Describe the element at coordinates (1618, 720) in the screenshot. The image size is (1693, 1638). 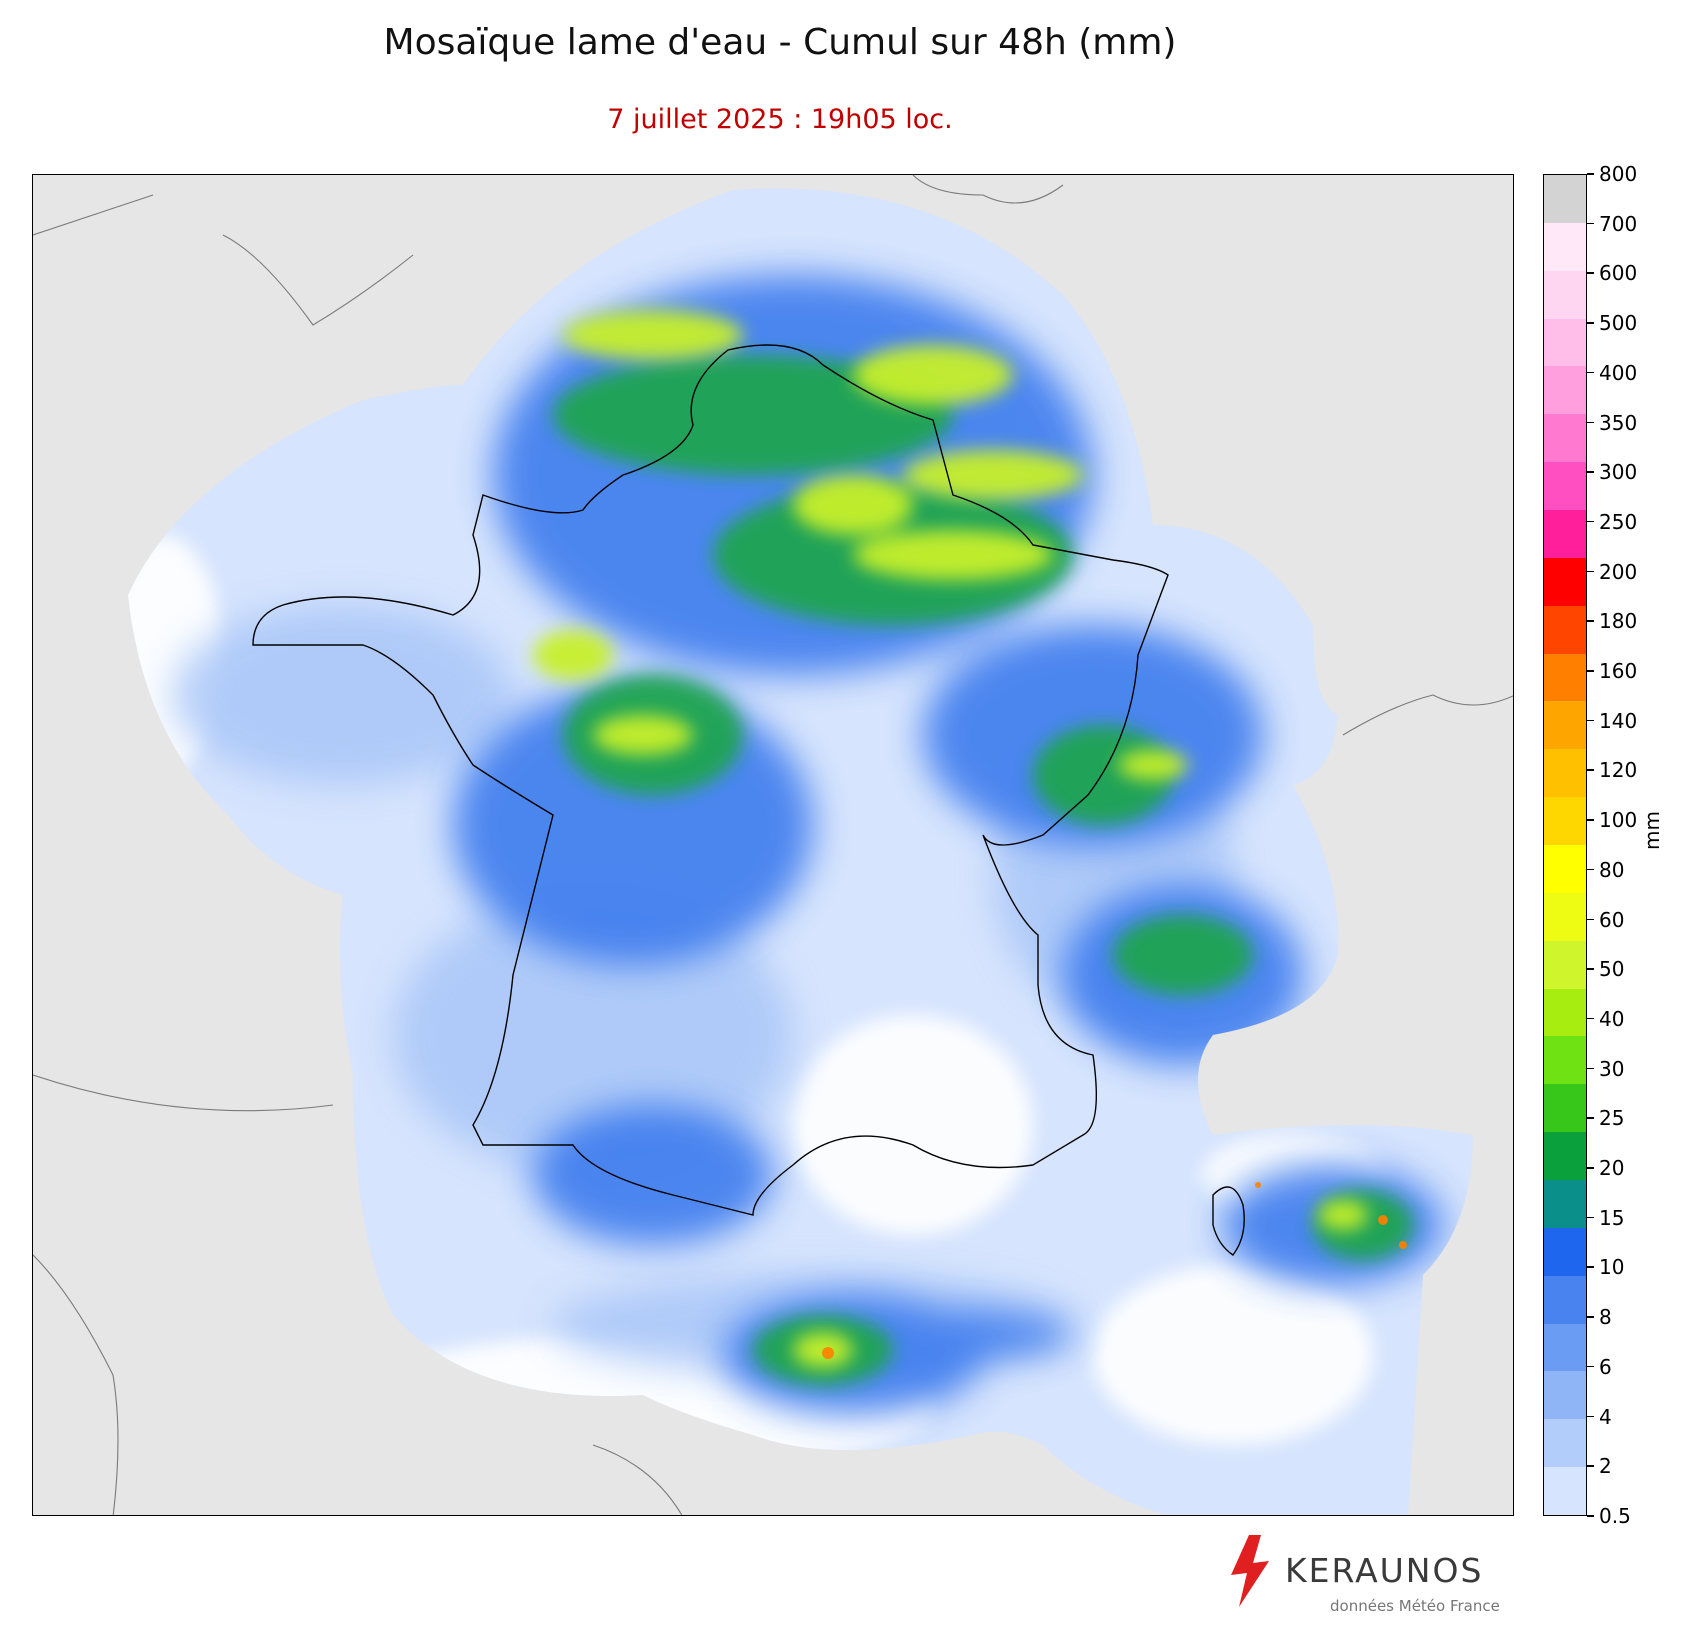
I see `colorbar-tick-label: 140` at that location.